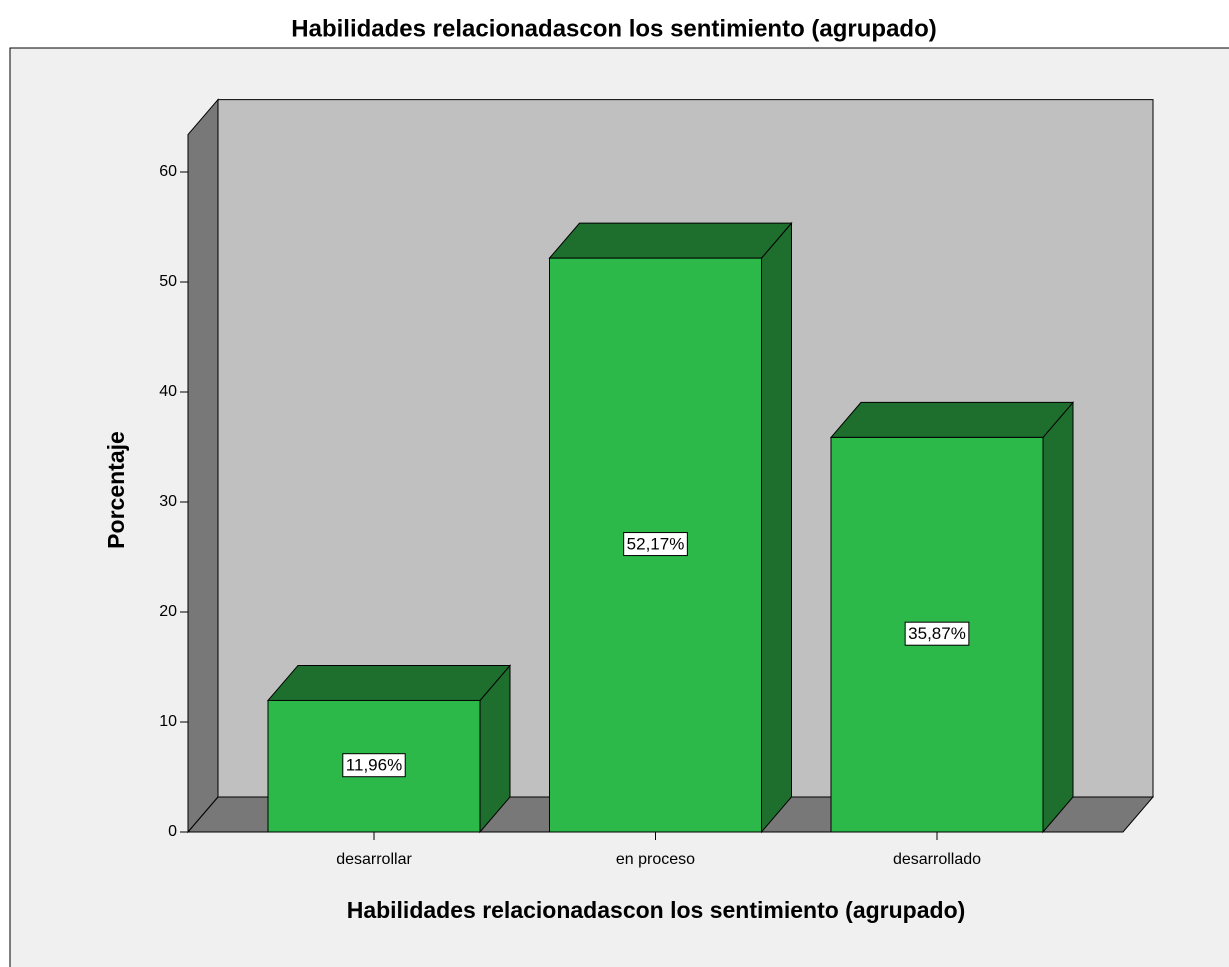  What do you see at coordinates (937, 859) in the screenshot?
I see `x-tick-label: desarrollado` at bounding box center [937, 859].